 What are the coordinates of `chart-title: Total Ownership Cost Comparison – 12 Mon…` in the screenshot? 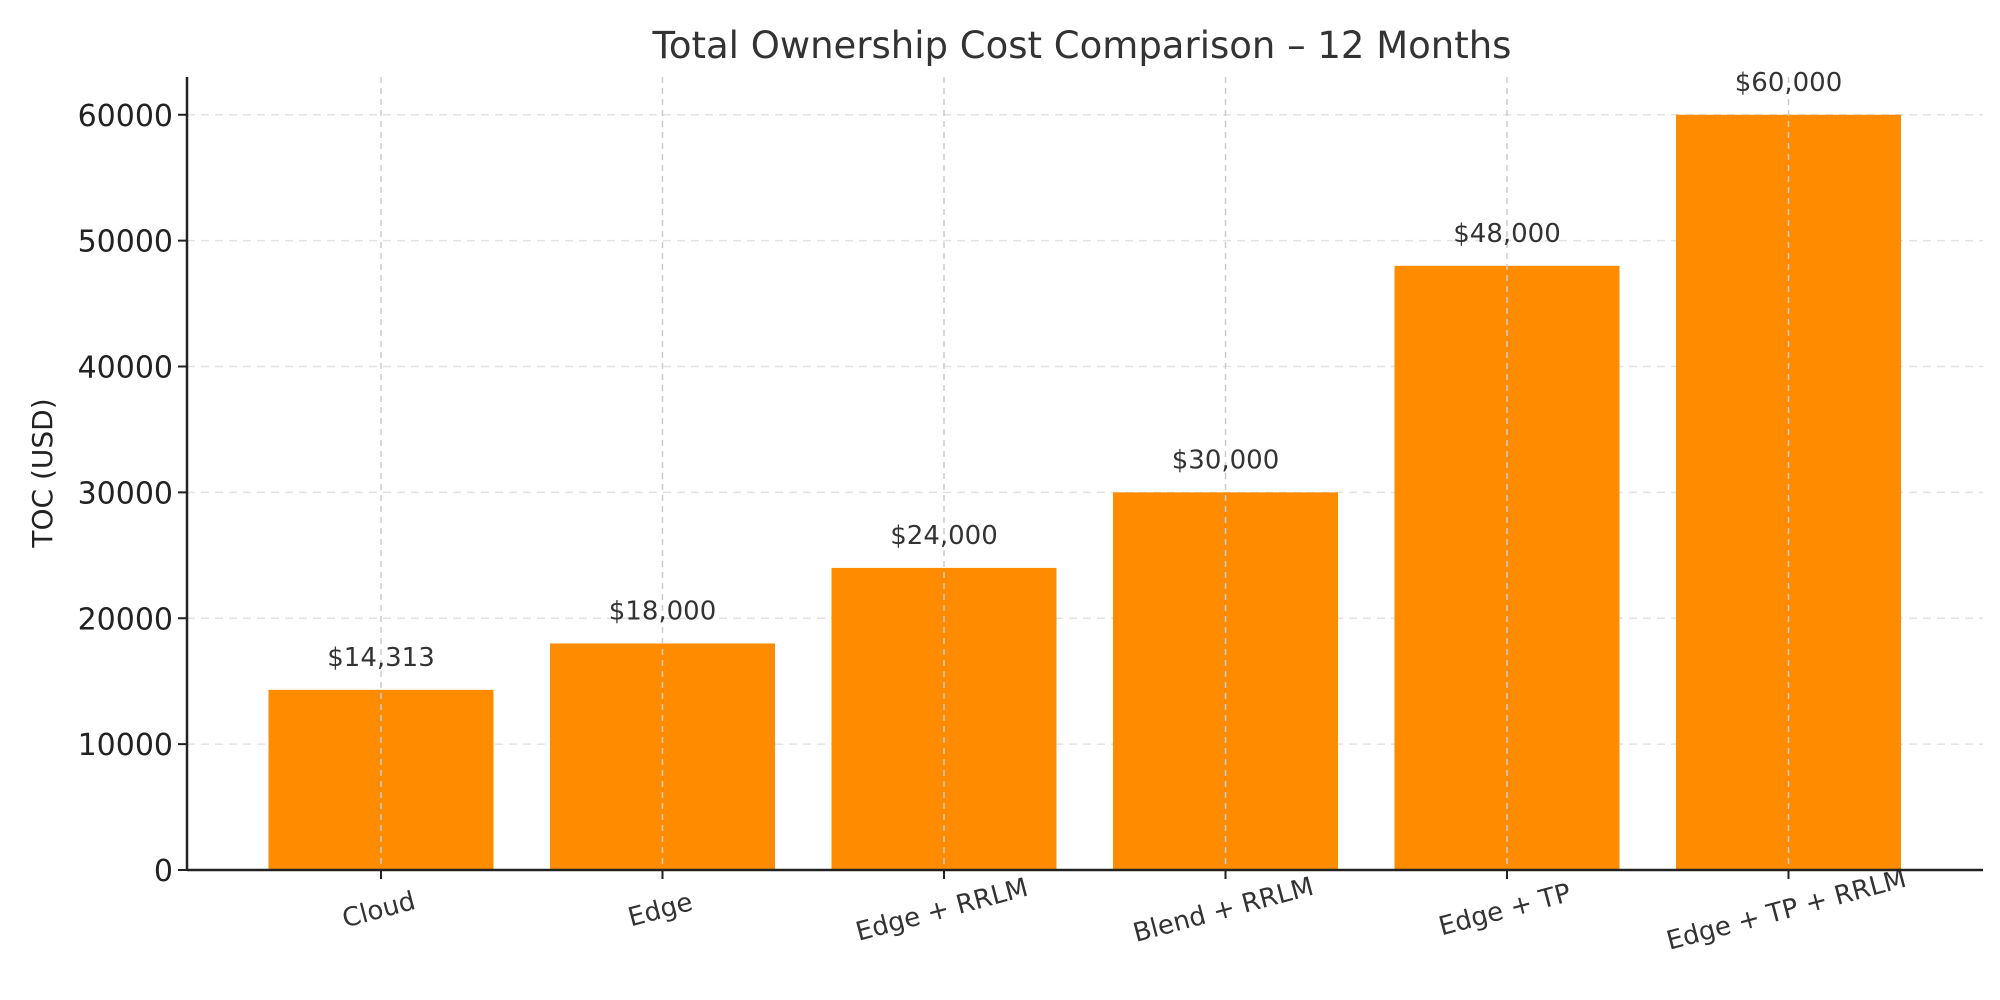 It's located at (1082, 45).